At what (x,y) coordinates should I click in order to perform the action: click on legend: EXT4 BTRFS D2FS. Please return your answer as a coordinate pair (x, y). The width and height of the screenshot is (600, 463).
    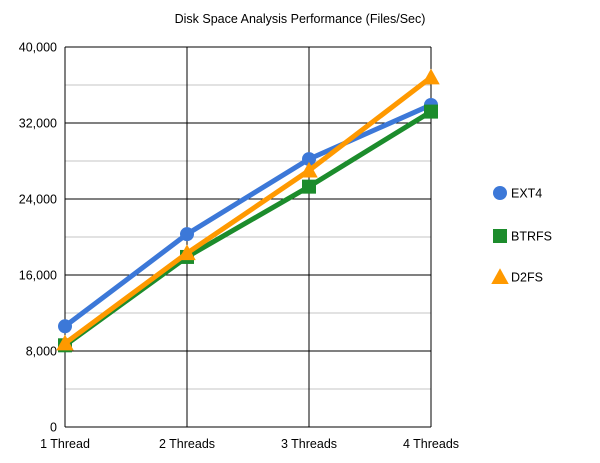
    Looking at the image, I should click on (521, 235).